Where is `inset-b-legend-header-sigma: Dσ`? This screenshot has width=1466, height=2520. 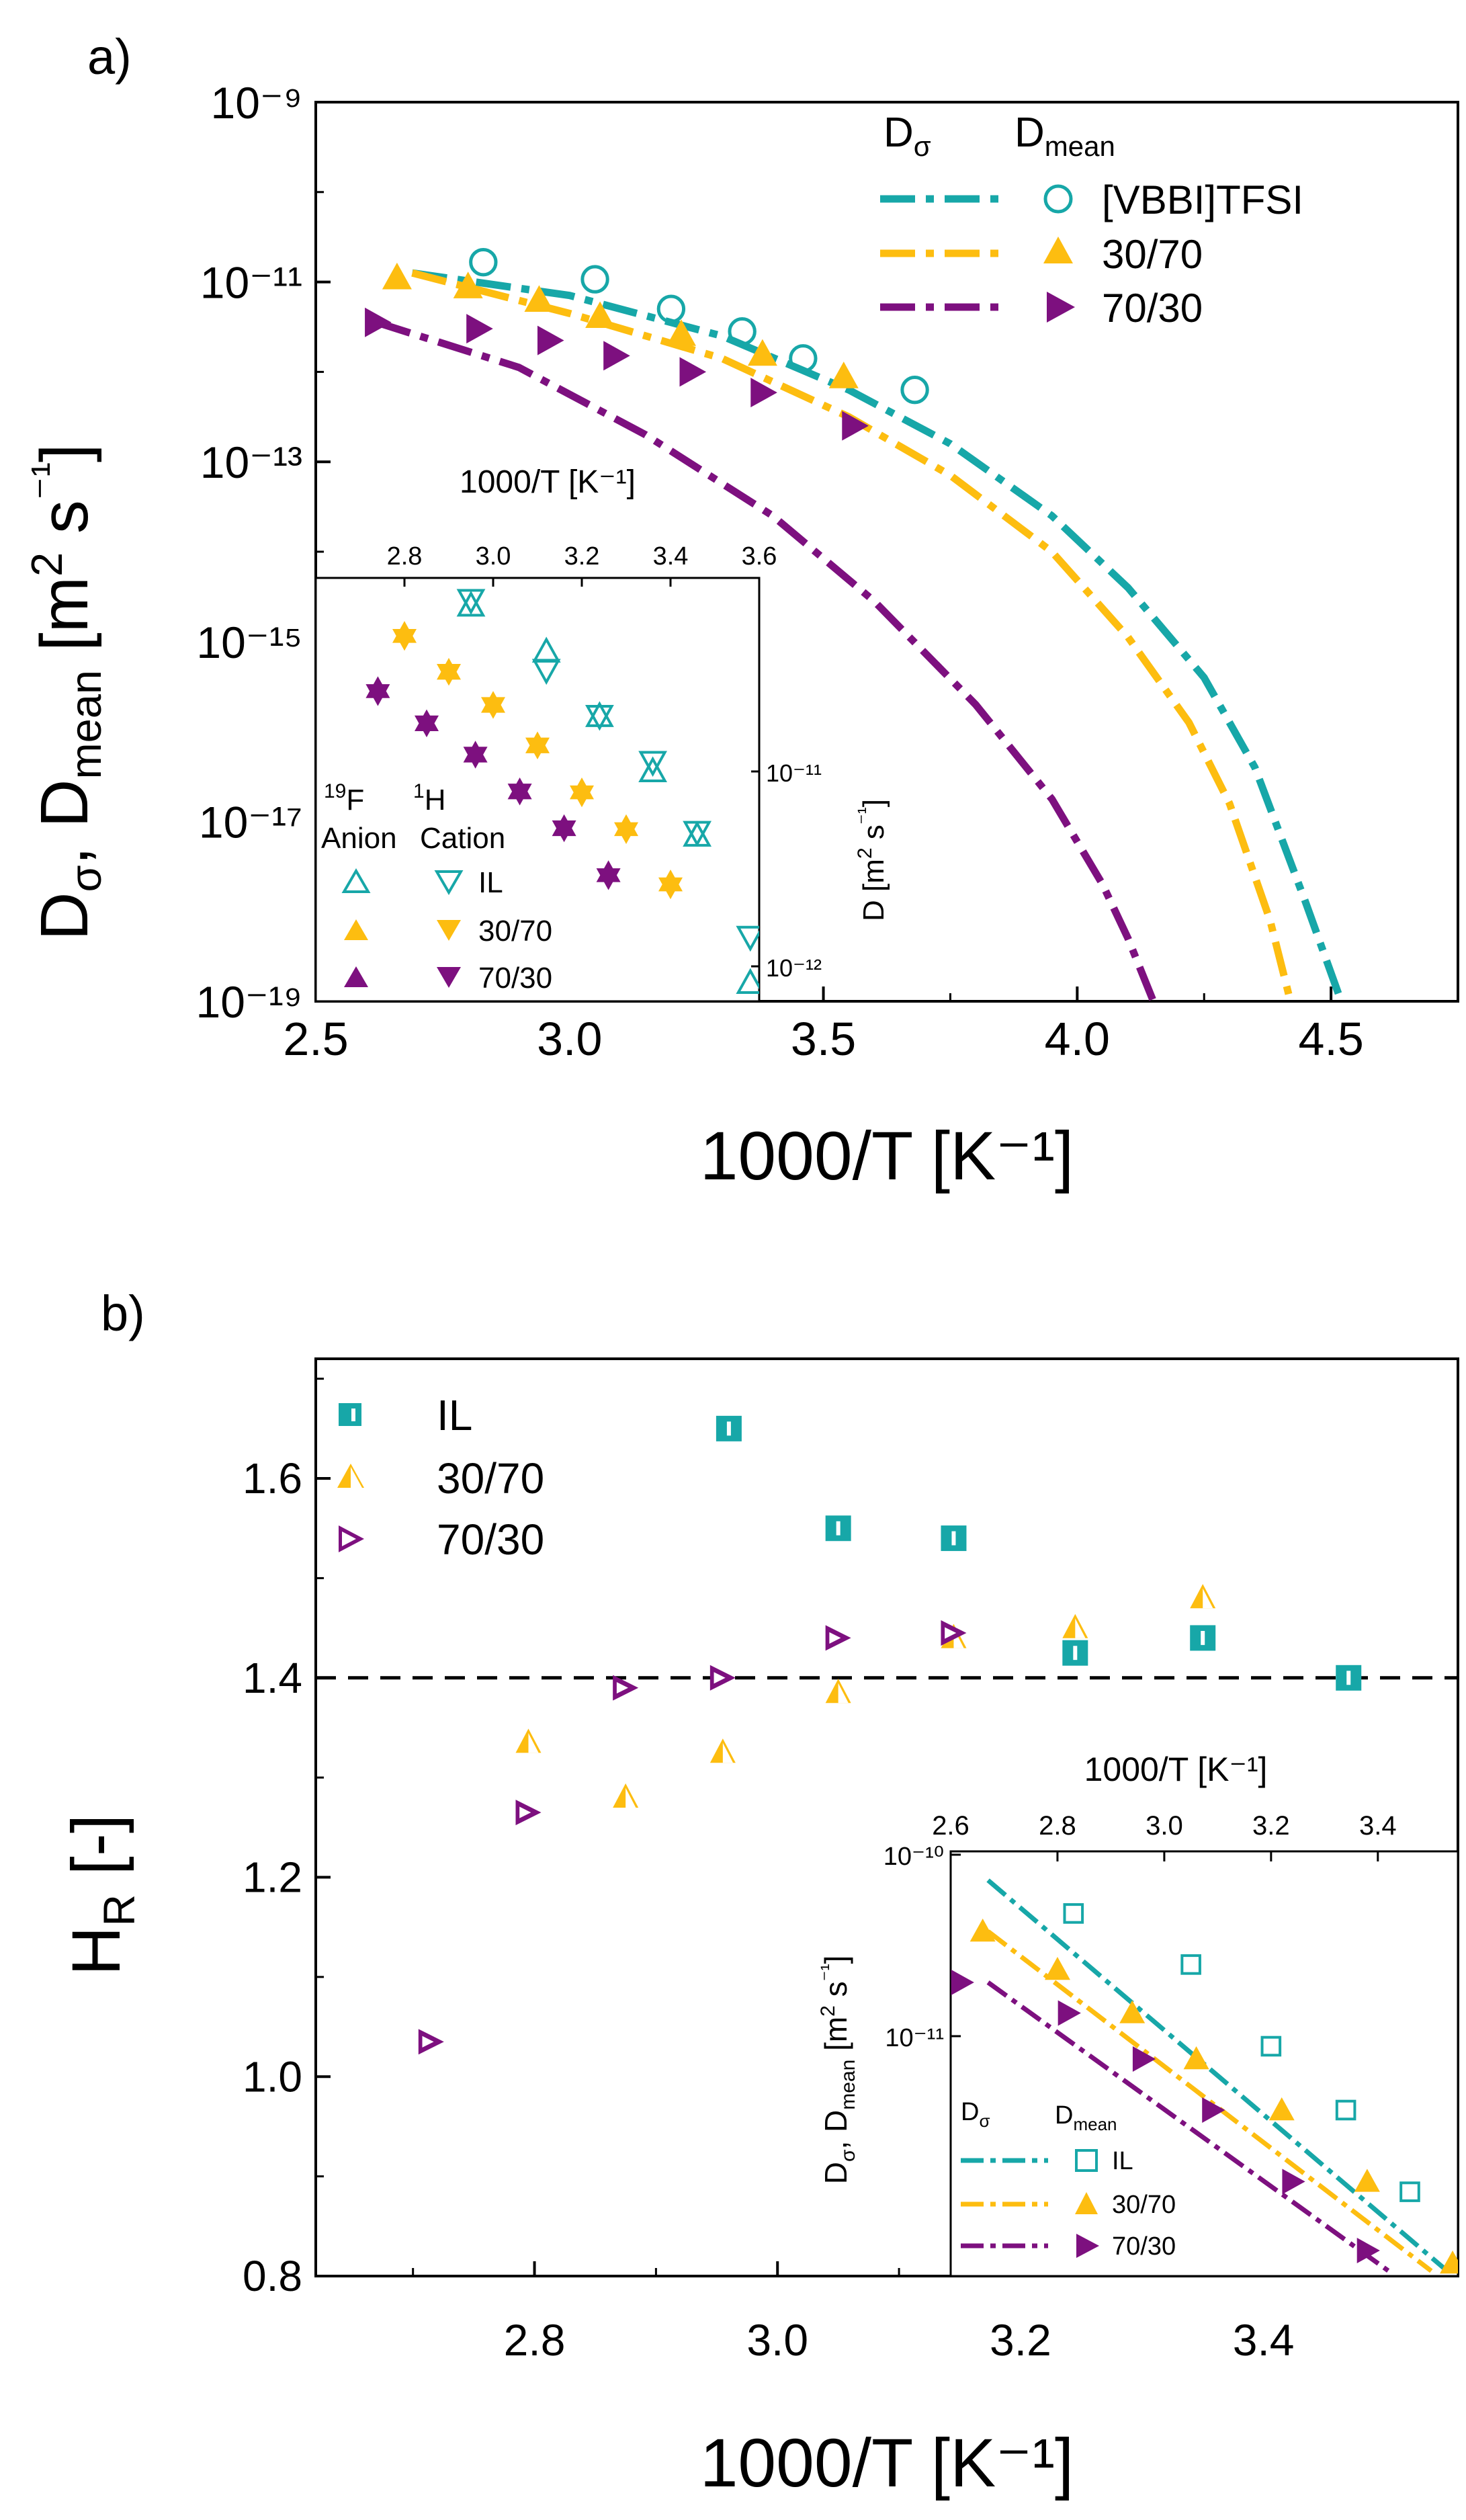 inset-b-legend-header-sigma: Dσ is located at coordinates (975, 2115).